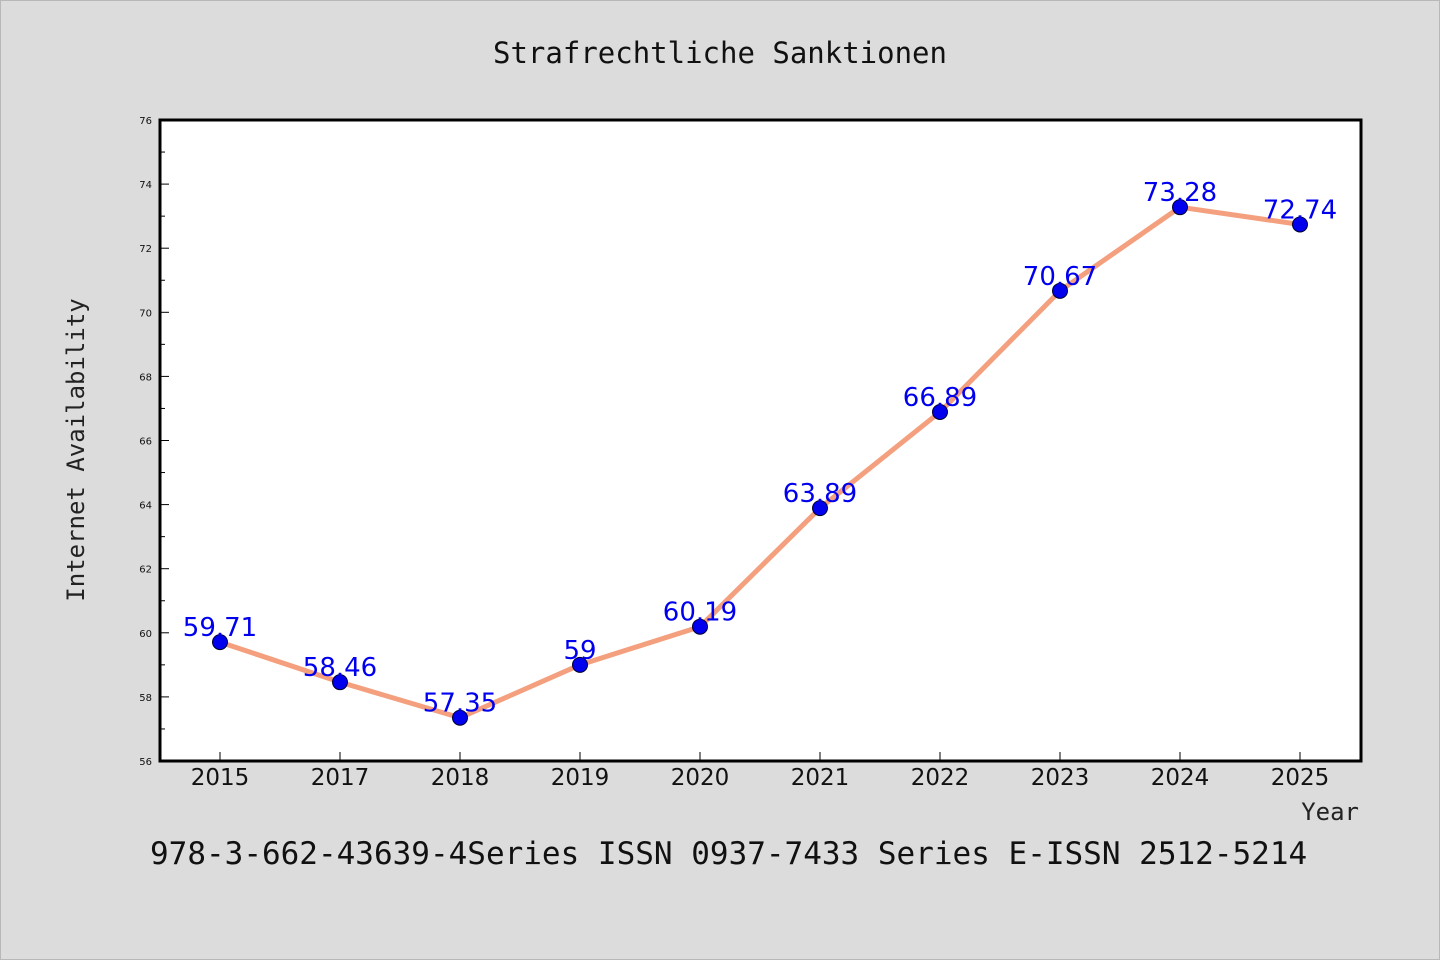  What do you see at coordinates (145, 185) in the screenshot?
I see `y-tick-label: 74` at bounding box center [145, 185].